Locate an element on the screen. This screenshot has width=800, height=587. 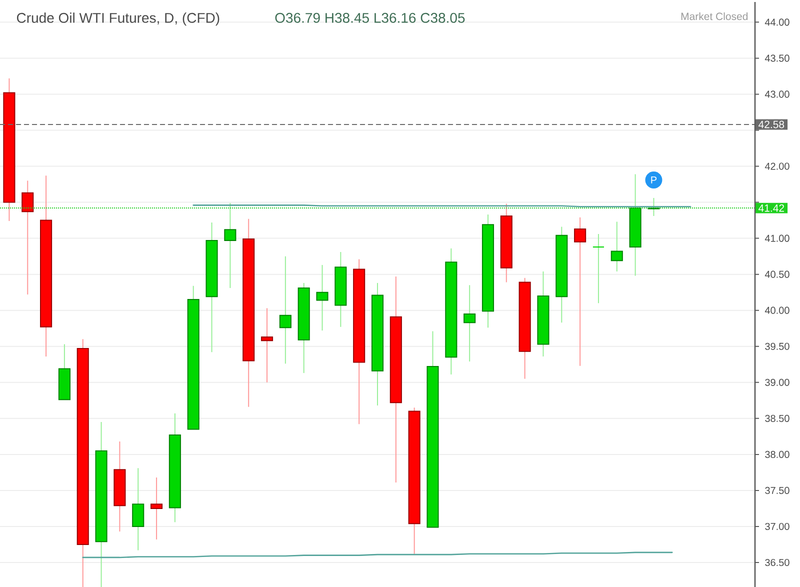
y-tick-label: 40.50 is located at coordinates (777, 274).